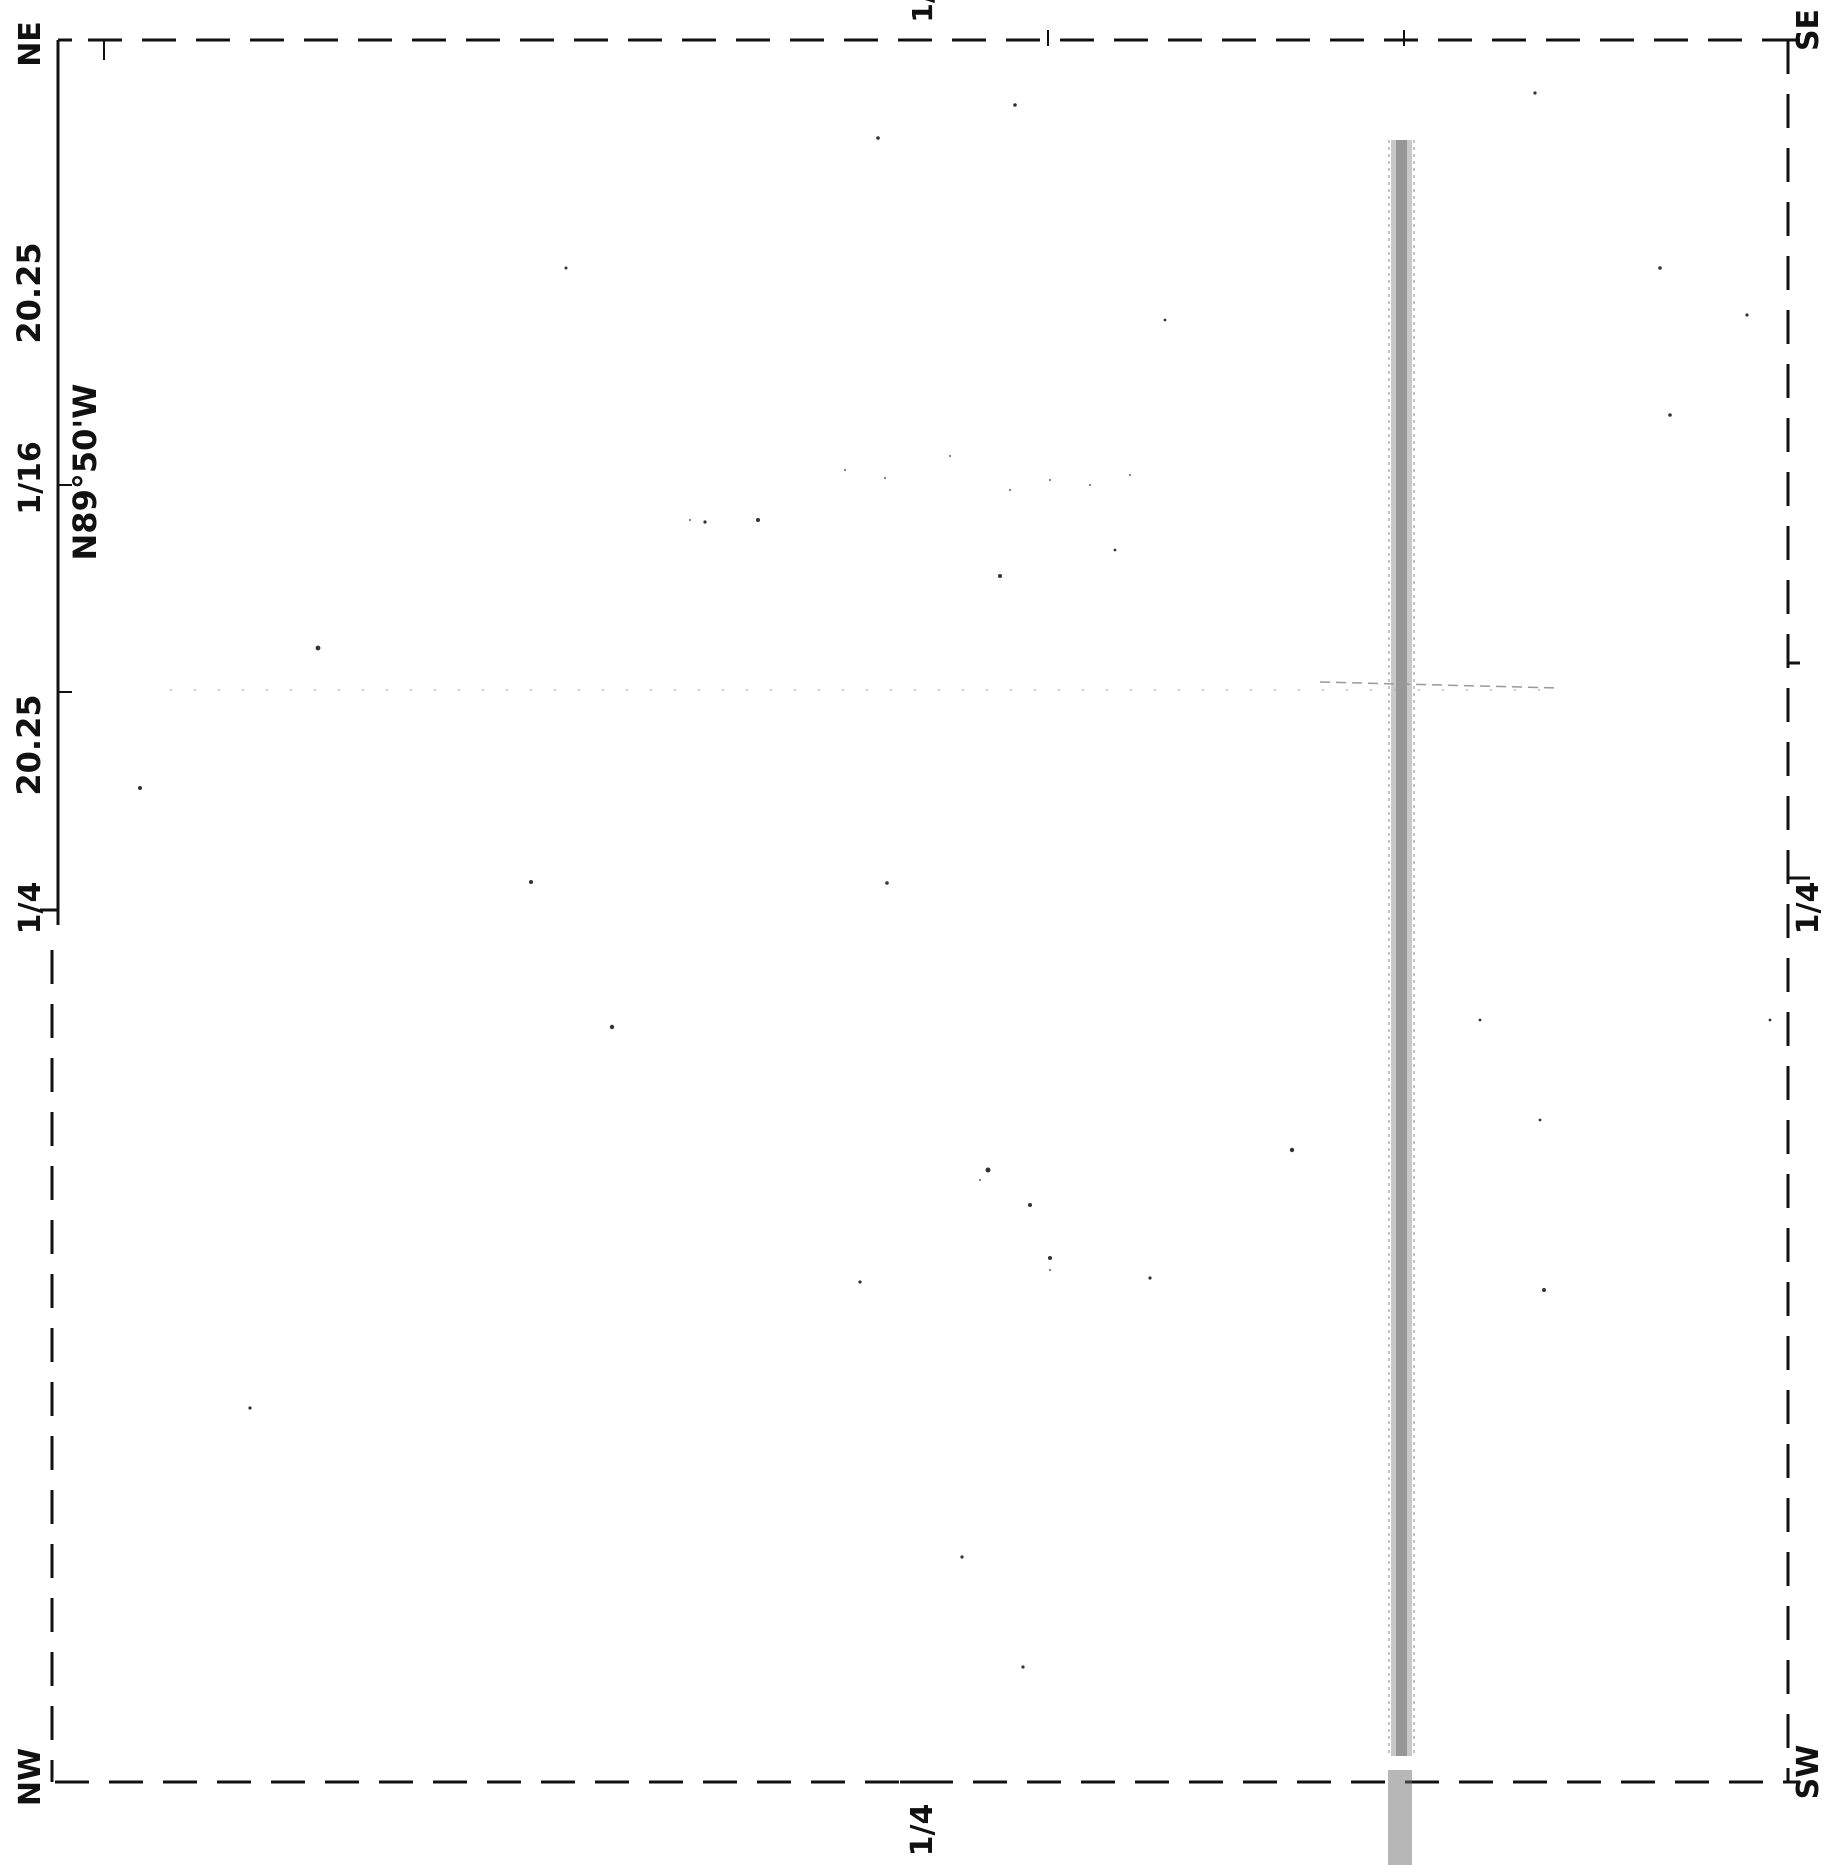 Image resolution: width=1829 pixels, height=1865 pixels. What do you see at coordinates (1808, 30) in the screenshot?
I see `corner-label-se: SE` at bounding box center [1808, 30].